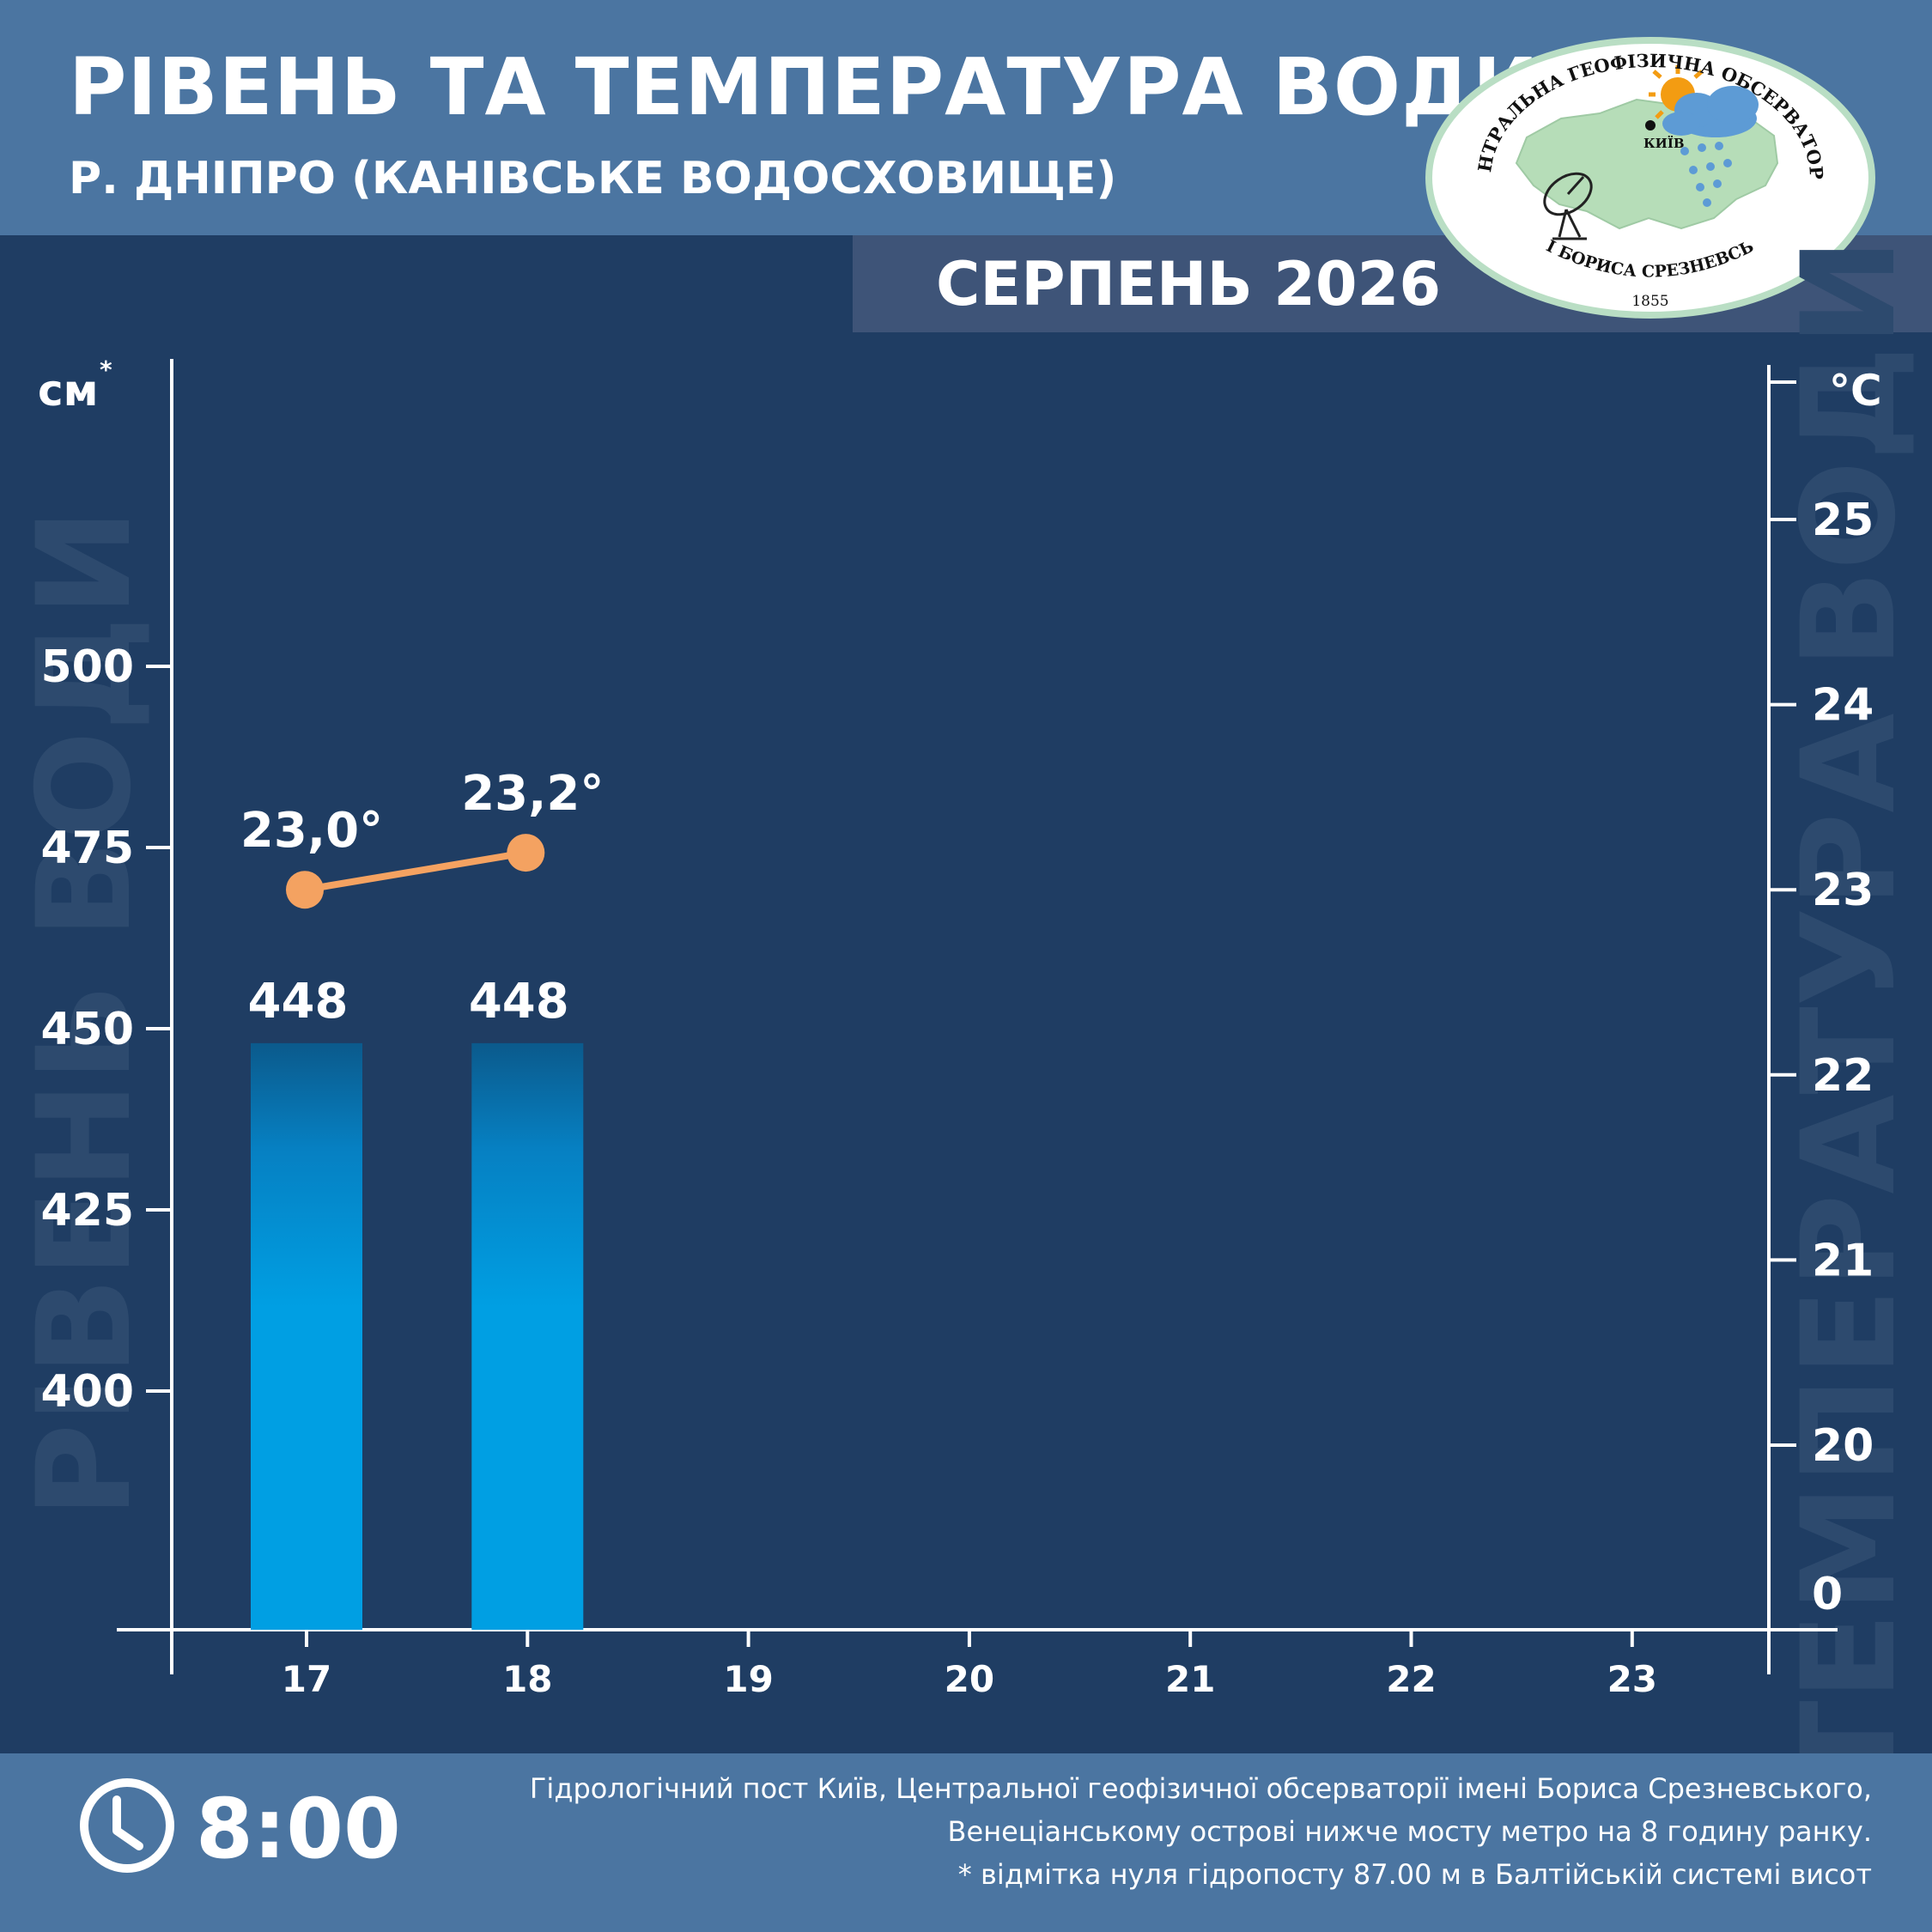 This screenshot has height=1932, width=1932. I want to click on page-title: РІВЕНЬ ТА ТЕМПЕРАТУРА ВОДИ, so click(804, 87).